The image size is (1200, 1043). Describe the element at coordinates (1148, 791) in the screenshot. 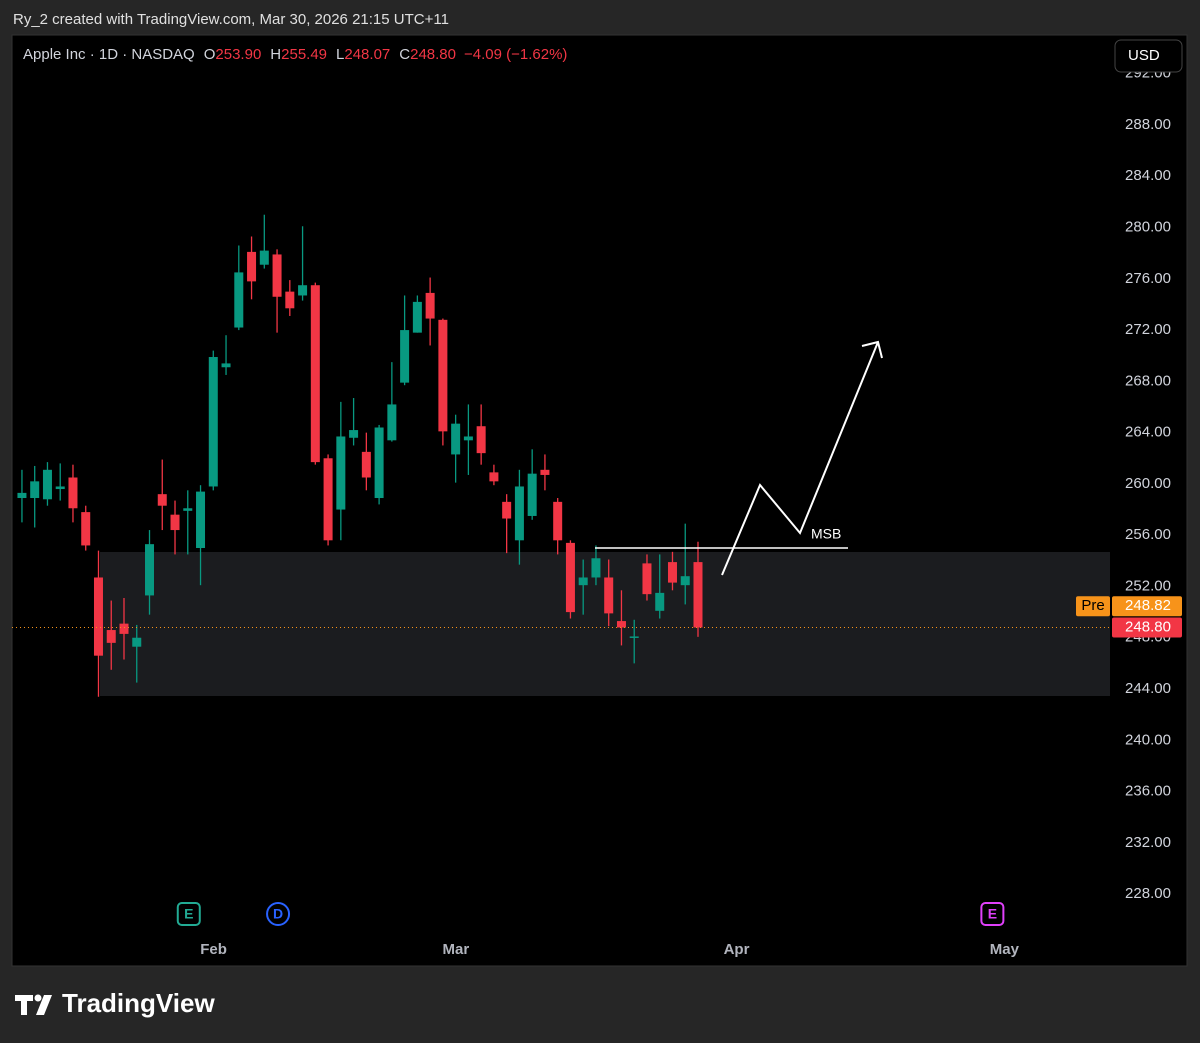

I see `y-tick-label: 236.00` at that location.